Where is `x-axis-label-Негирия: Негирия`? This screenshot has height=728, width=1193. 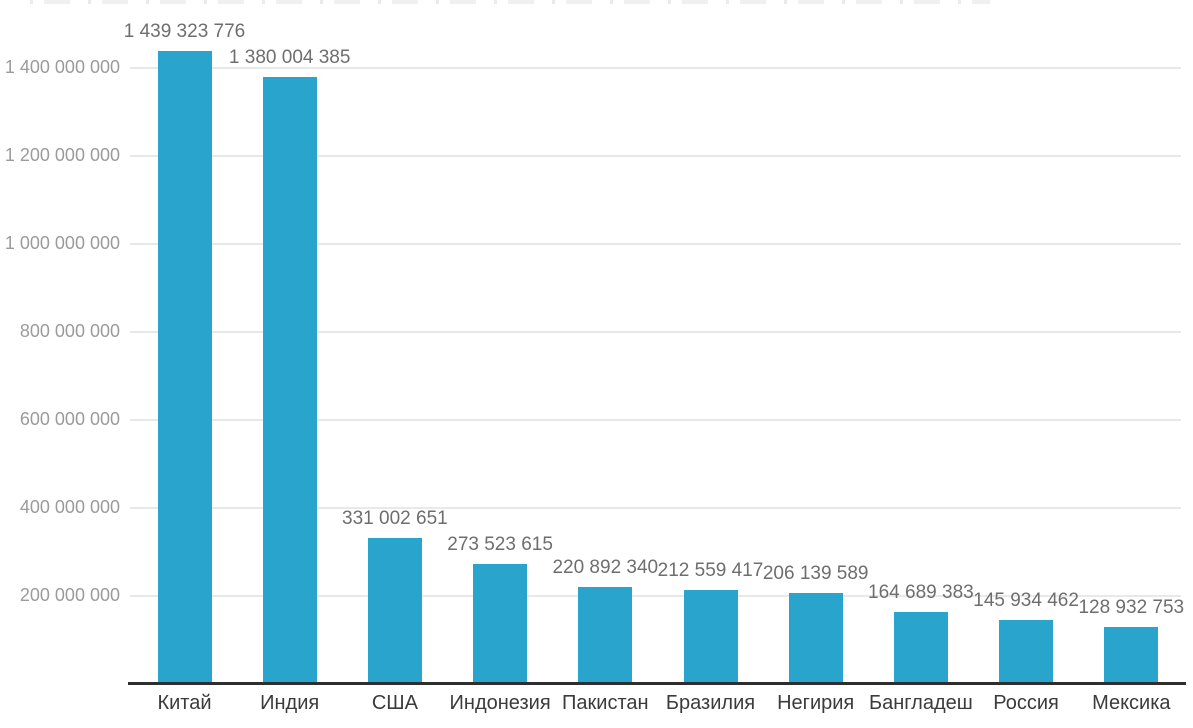
x-axis-label-Негирия: Негирия is located at coordinates (816, 703).